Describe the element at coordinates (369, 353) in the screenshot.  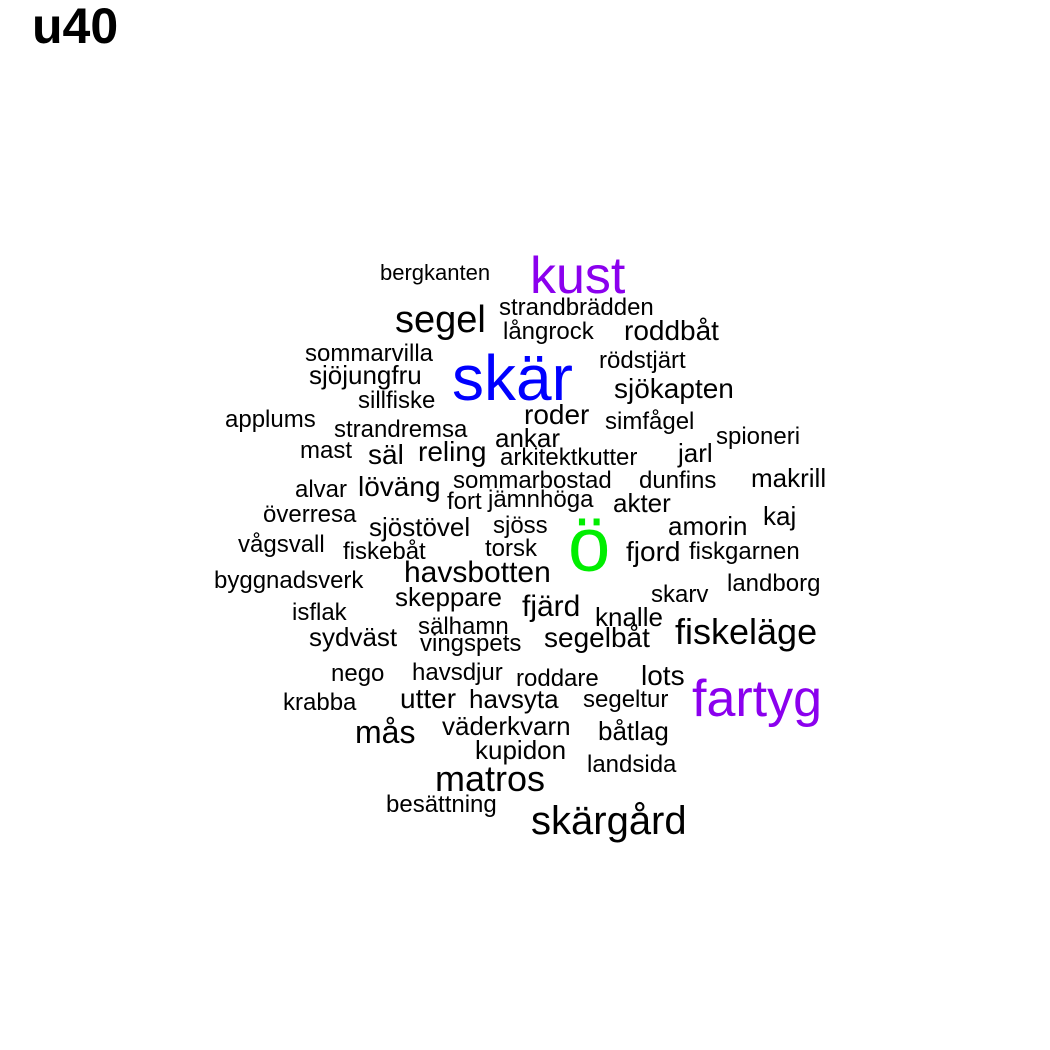
I see `word-sommarvilla: sommarvilla` at that location.